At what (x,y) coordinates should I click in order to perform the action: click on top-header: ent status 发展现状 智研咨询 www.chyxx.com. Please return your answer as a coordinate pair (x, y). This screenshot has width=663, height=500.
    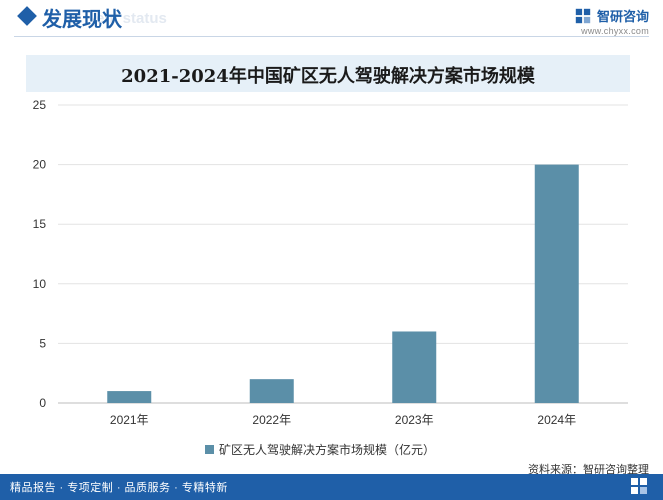
    Looking at the image, I should click on (331, 18).